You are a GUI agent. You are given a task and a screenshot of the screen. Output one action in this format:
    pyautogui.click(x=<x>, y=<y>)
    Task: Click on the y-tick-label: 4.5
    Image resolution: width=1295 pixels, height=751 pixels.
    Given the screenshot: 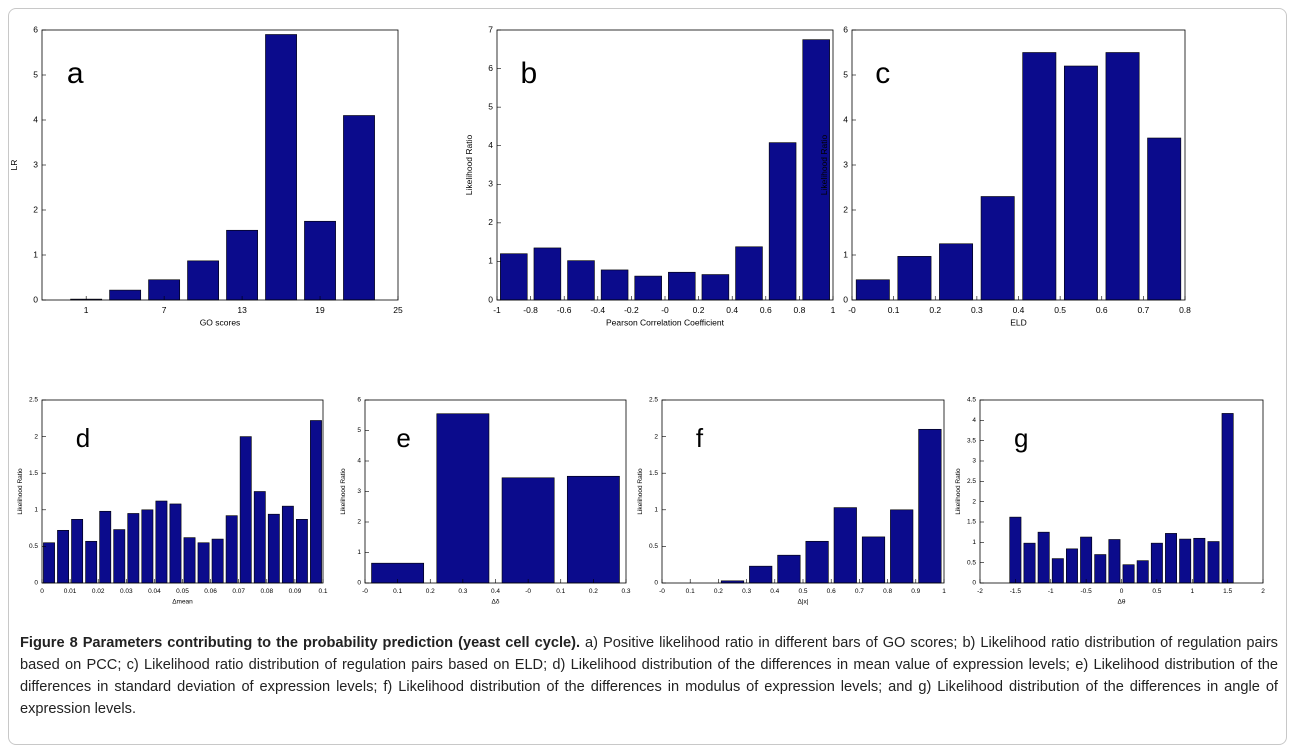 What is the action you would take?
    pyautogui.click(x=971, y=400)
    